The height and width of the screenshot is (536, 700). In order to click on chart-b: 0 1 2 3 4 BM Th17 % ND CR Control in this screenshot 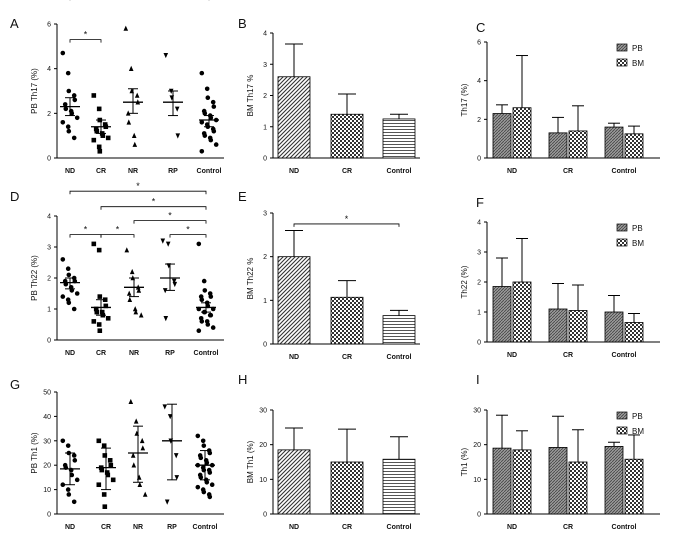, I will do `click(333, 103)`.